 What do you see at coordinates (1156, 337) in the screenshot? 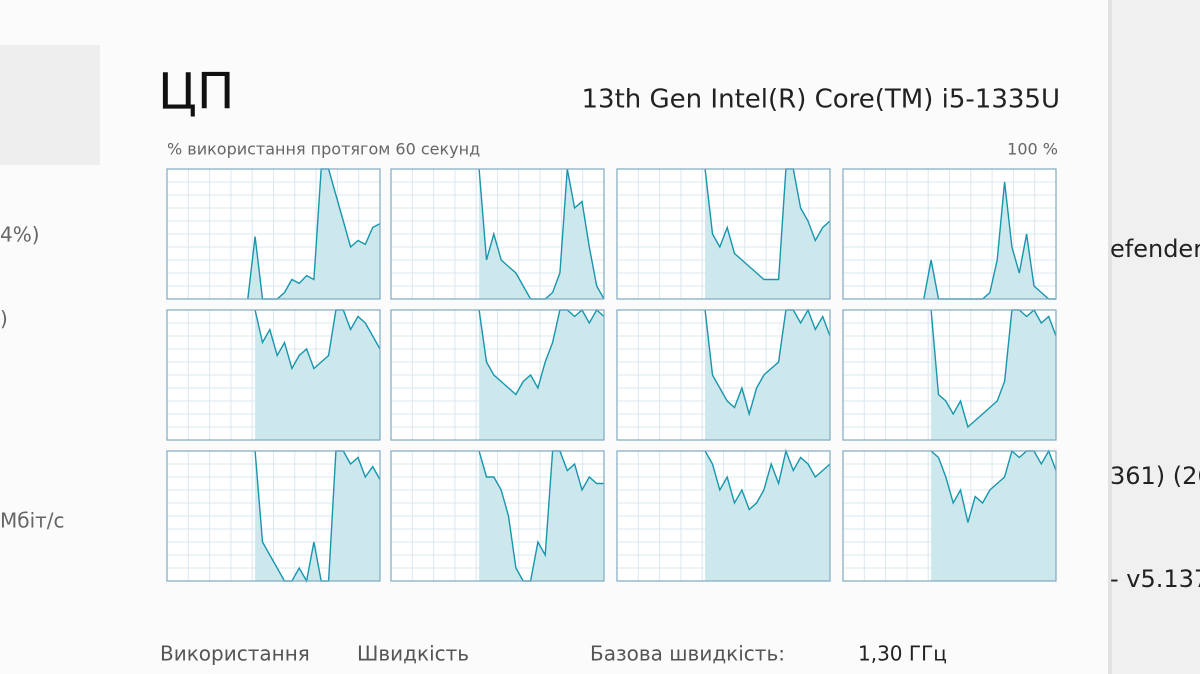
I see `background-window` at bounding box center [1156, 337].